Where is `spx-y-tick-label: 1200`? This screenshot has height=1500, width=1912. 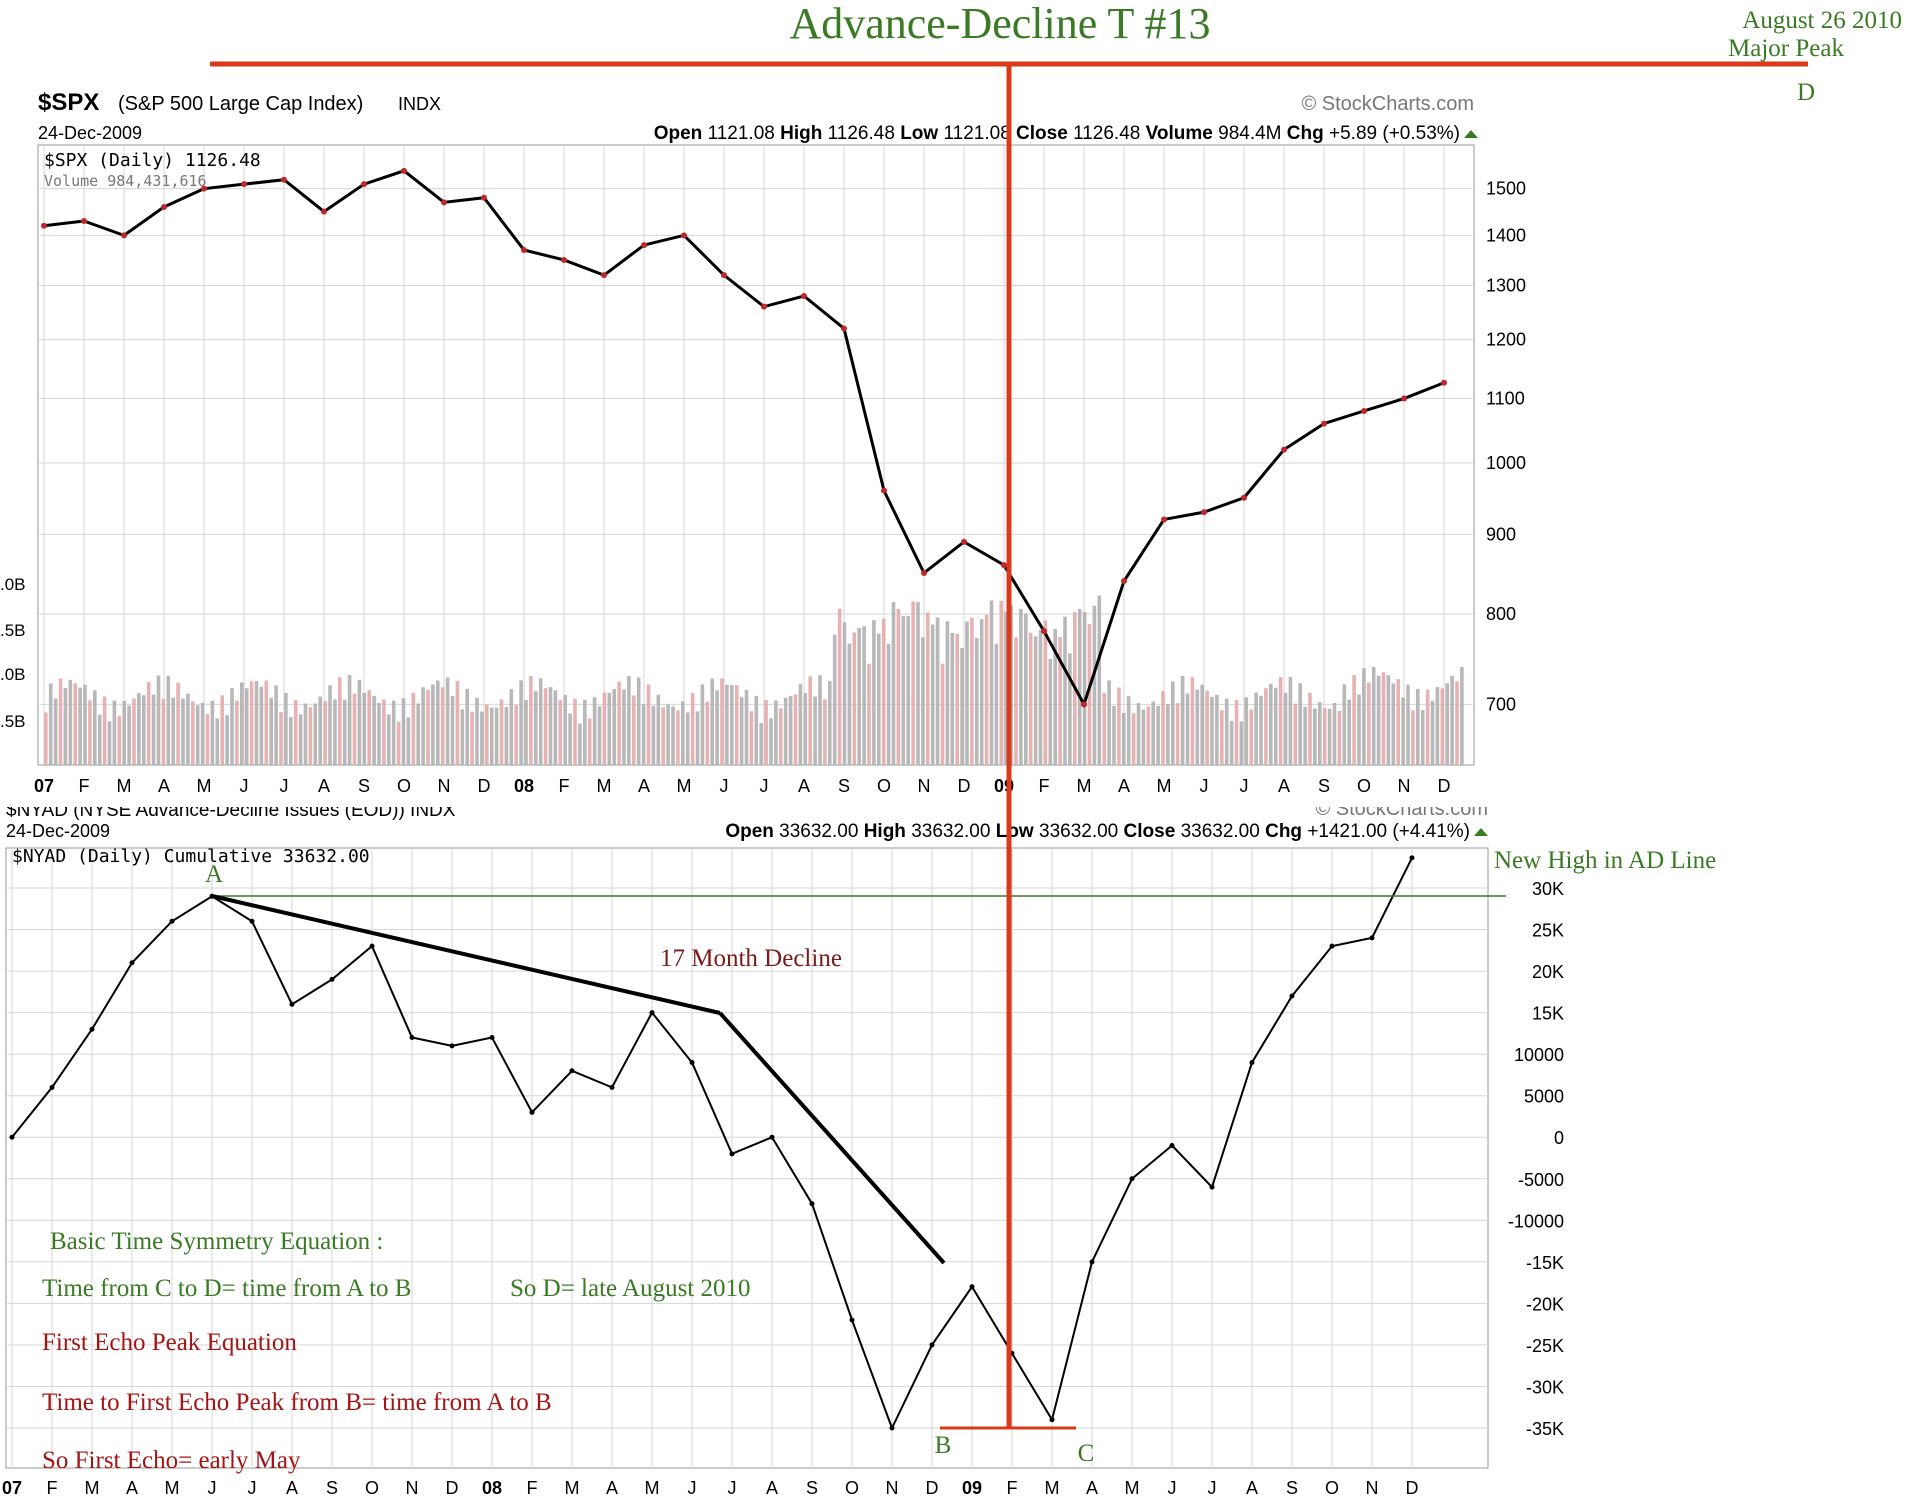 spx-y-tick-label: 1200 is located at coordinates (1506, 340).